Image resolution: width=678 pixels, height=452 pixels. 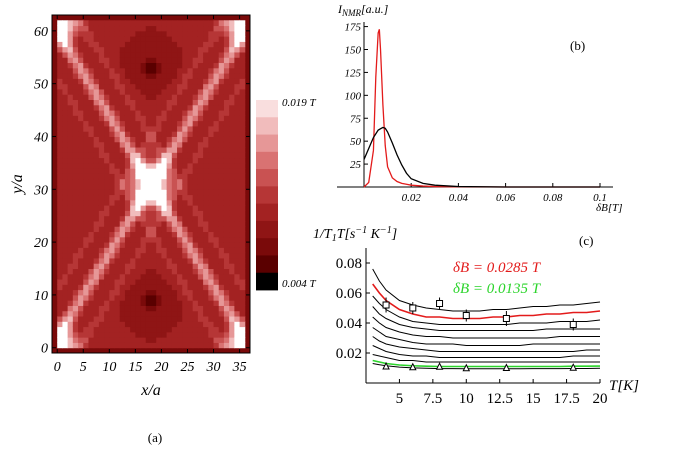 What do you see at coordinates (41, 243) in the screenshot?
I see `heatmap-y-tick-label: 20` at bounding box center [41, 243].